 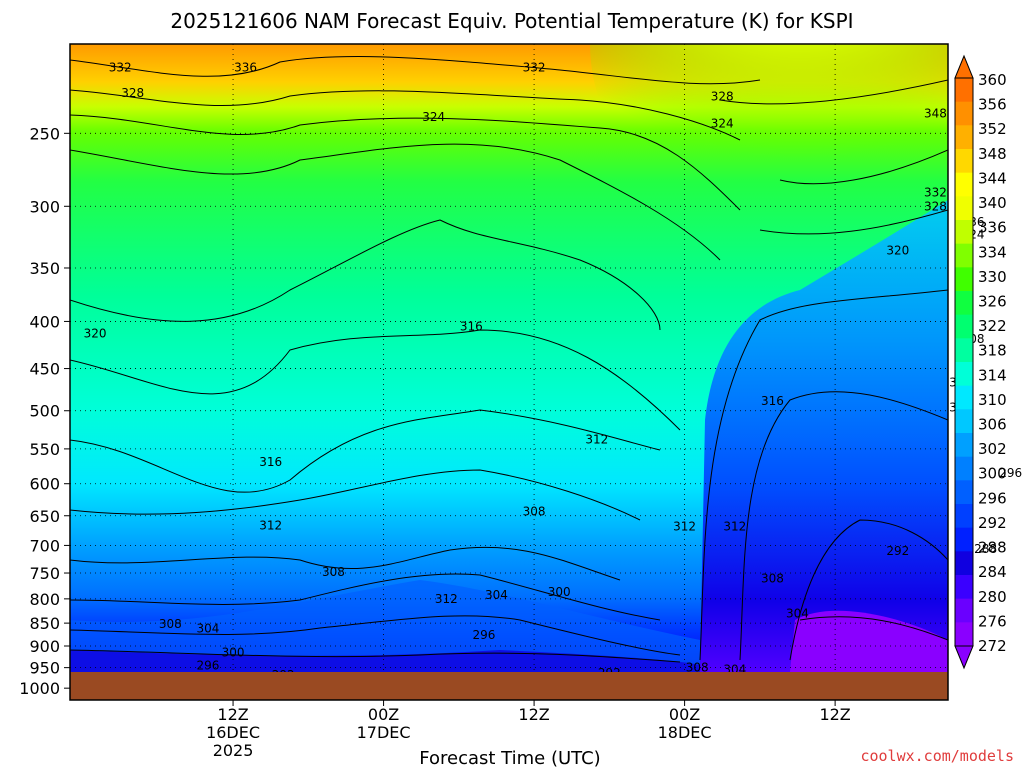 I want to click on x-tick-label: 00Z, so click(x=383, y=714).